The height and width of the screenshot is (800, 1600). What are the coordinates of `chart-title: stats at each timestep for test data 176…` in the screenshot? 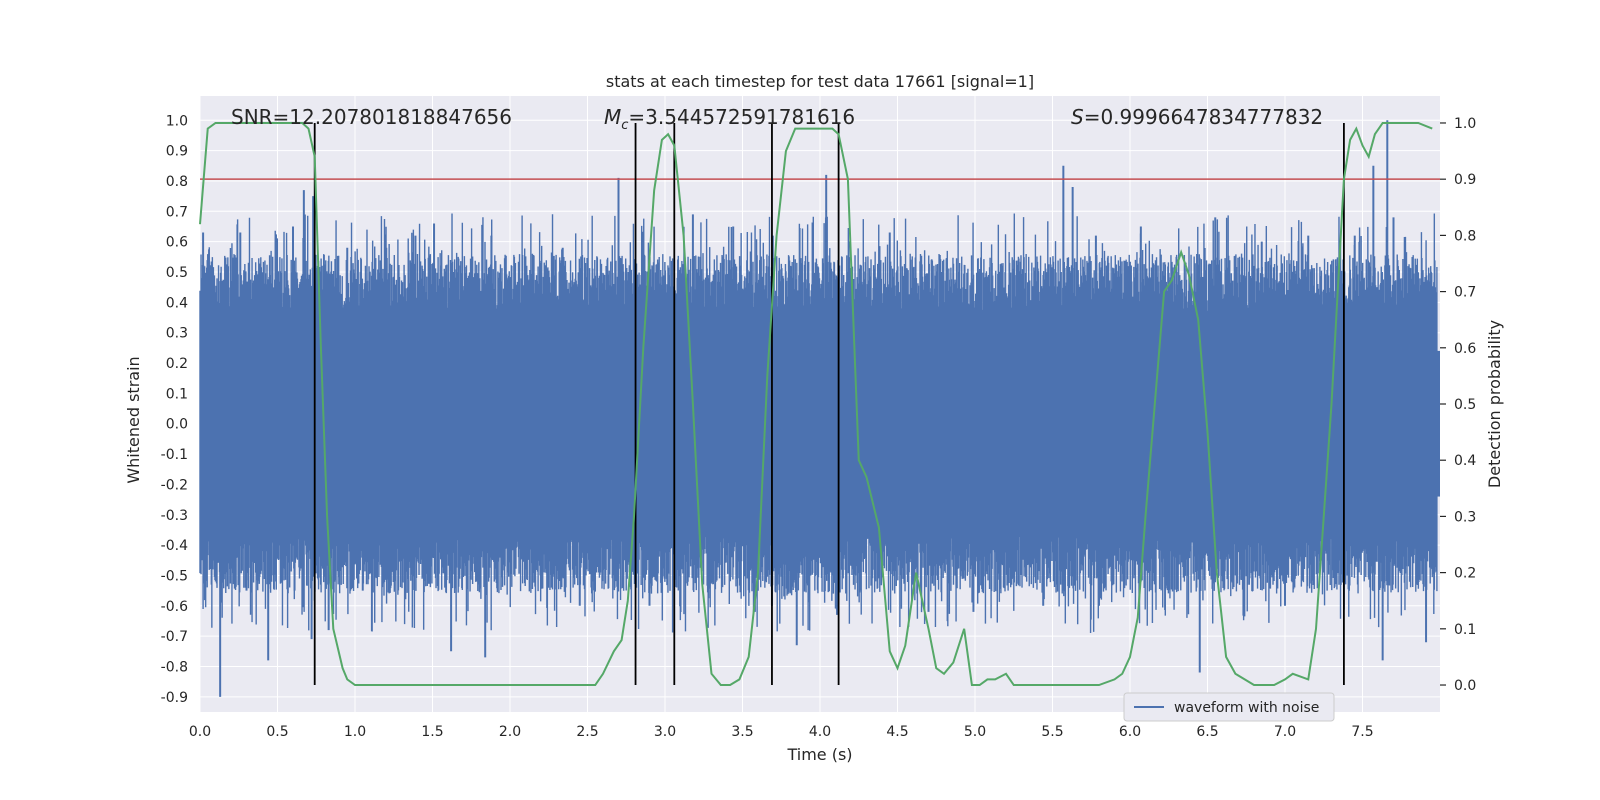 It's located at (820, 81).